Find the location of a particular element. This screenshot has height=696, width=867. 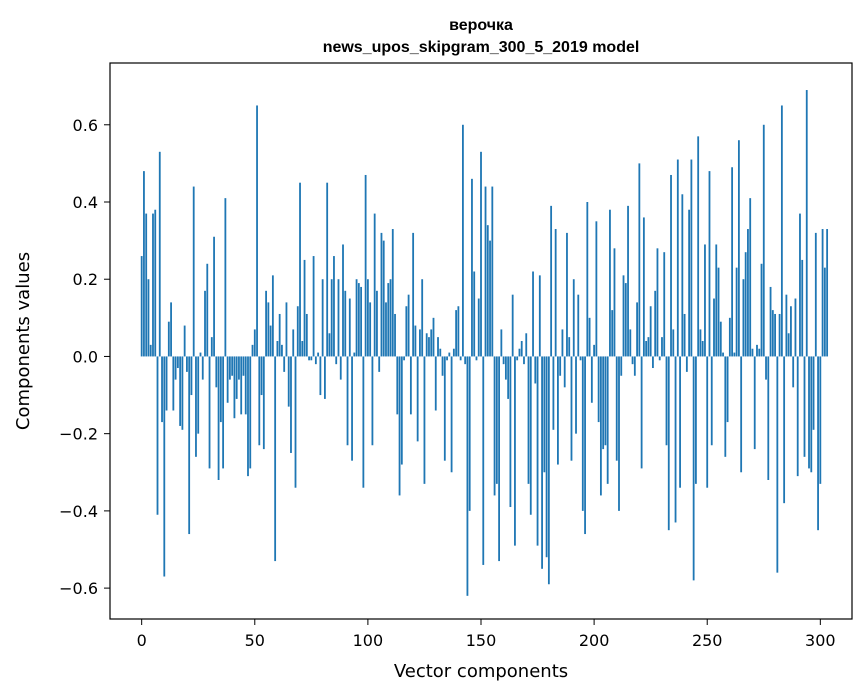

x-tick-label: 150 is located at coordinates (481, 640).